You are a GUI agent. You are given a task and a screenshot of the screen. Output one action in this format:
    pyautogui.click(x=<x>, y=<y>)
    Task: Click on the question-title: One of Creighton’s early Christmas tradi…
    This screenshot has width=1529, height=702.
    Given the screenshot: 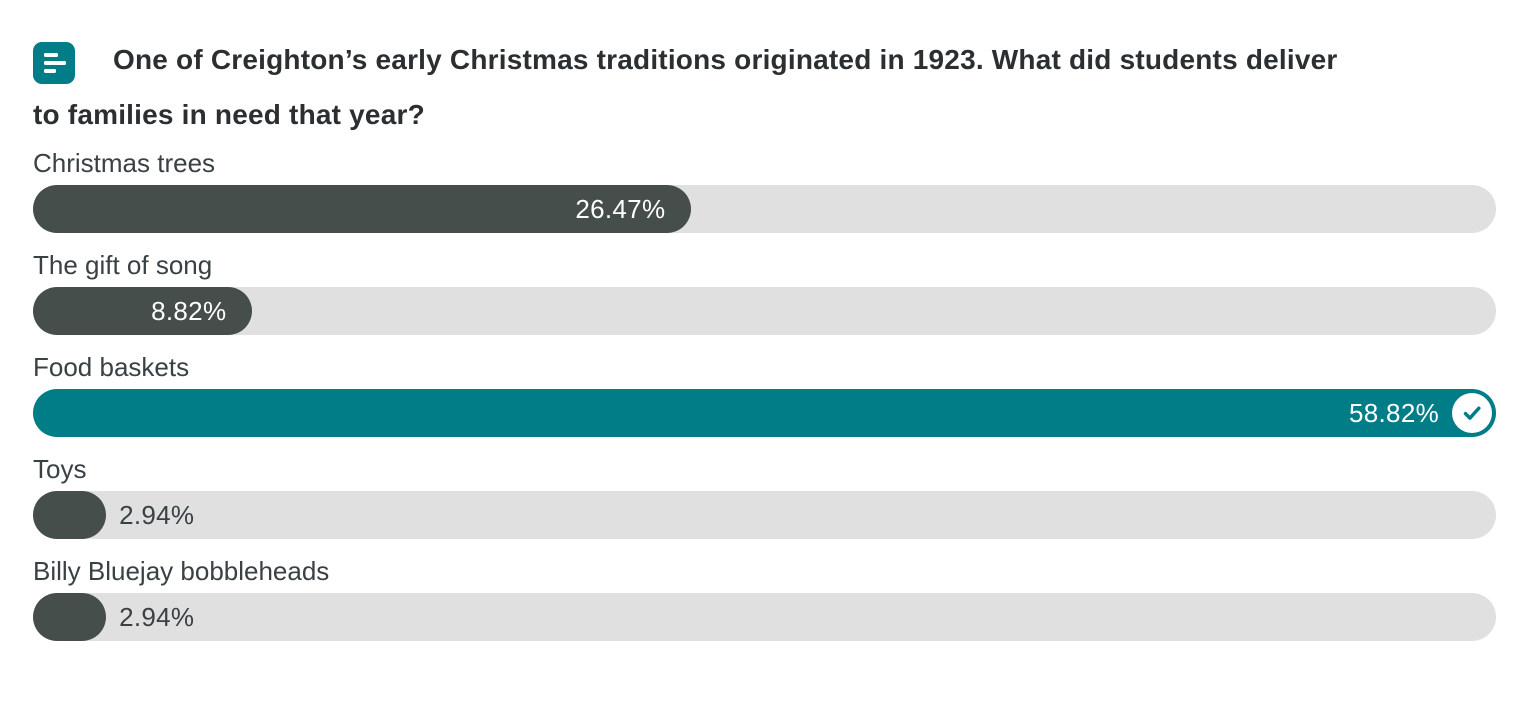 What is the action you would take?
    pyautogui.click(x=685, y=87)
    